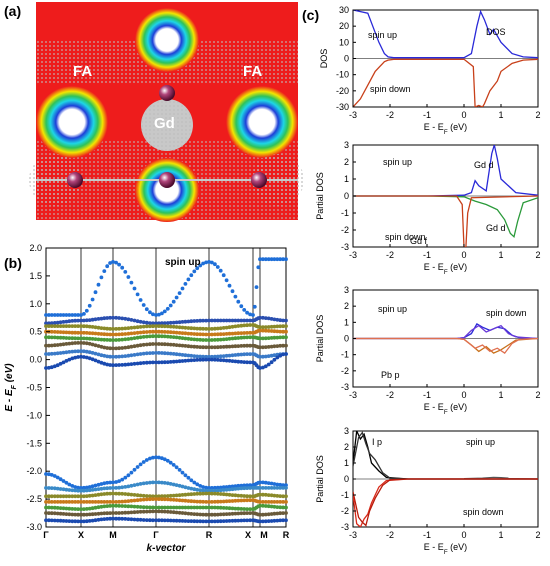  I want to click on band-ytick-label: 1.5, so click(35, 276).